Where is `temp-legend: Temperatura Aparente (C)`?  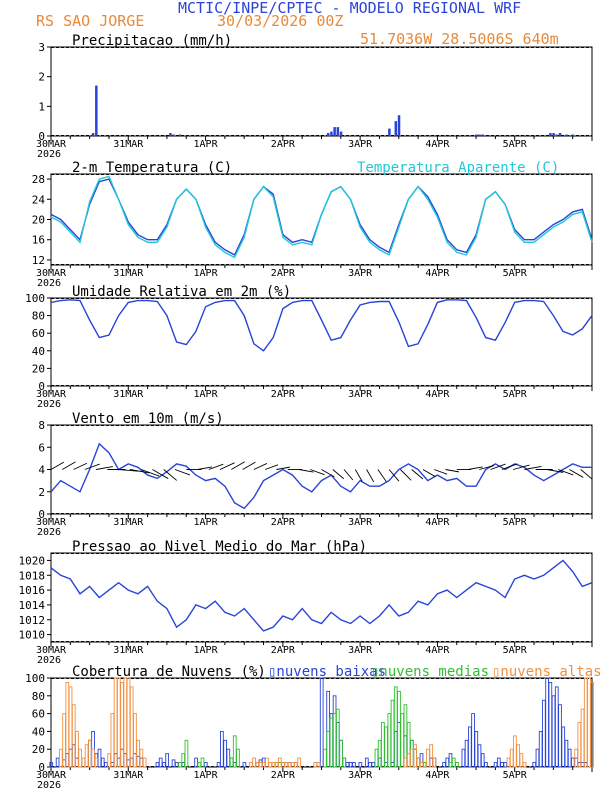
temp-legend: Temperatura Aparente (C) is located at coordinates (458, 168).